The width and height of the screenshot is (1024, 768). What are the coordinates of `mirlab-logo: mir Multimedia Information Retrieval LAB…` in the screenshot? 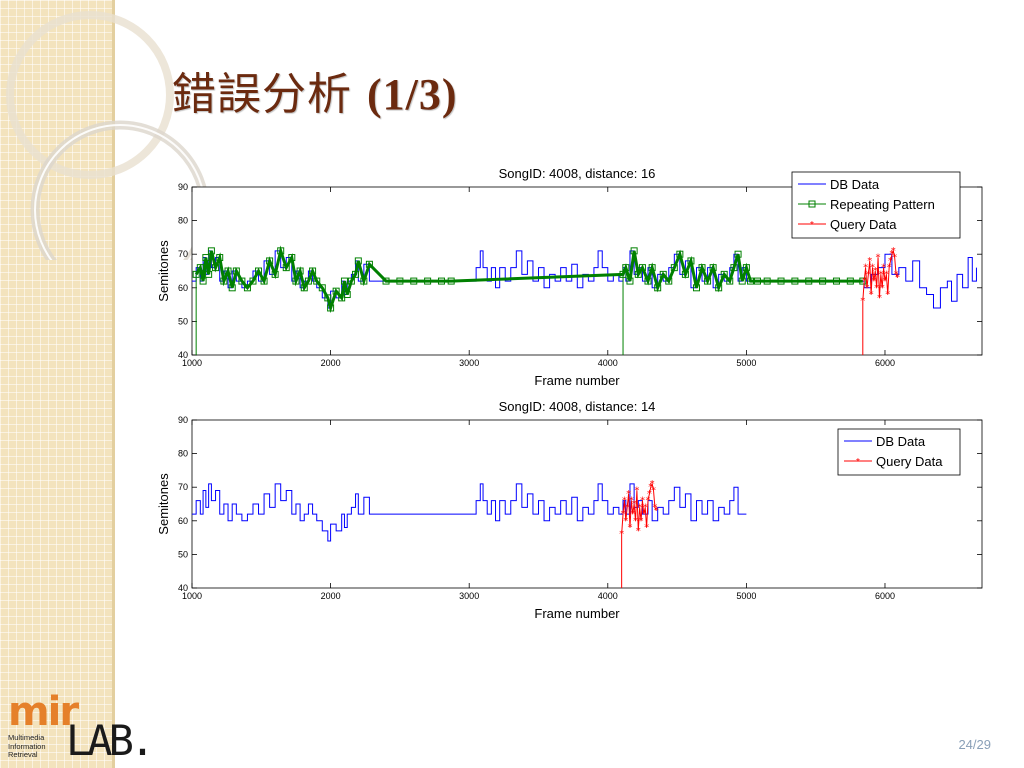 It's located at (93, 728).